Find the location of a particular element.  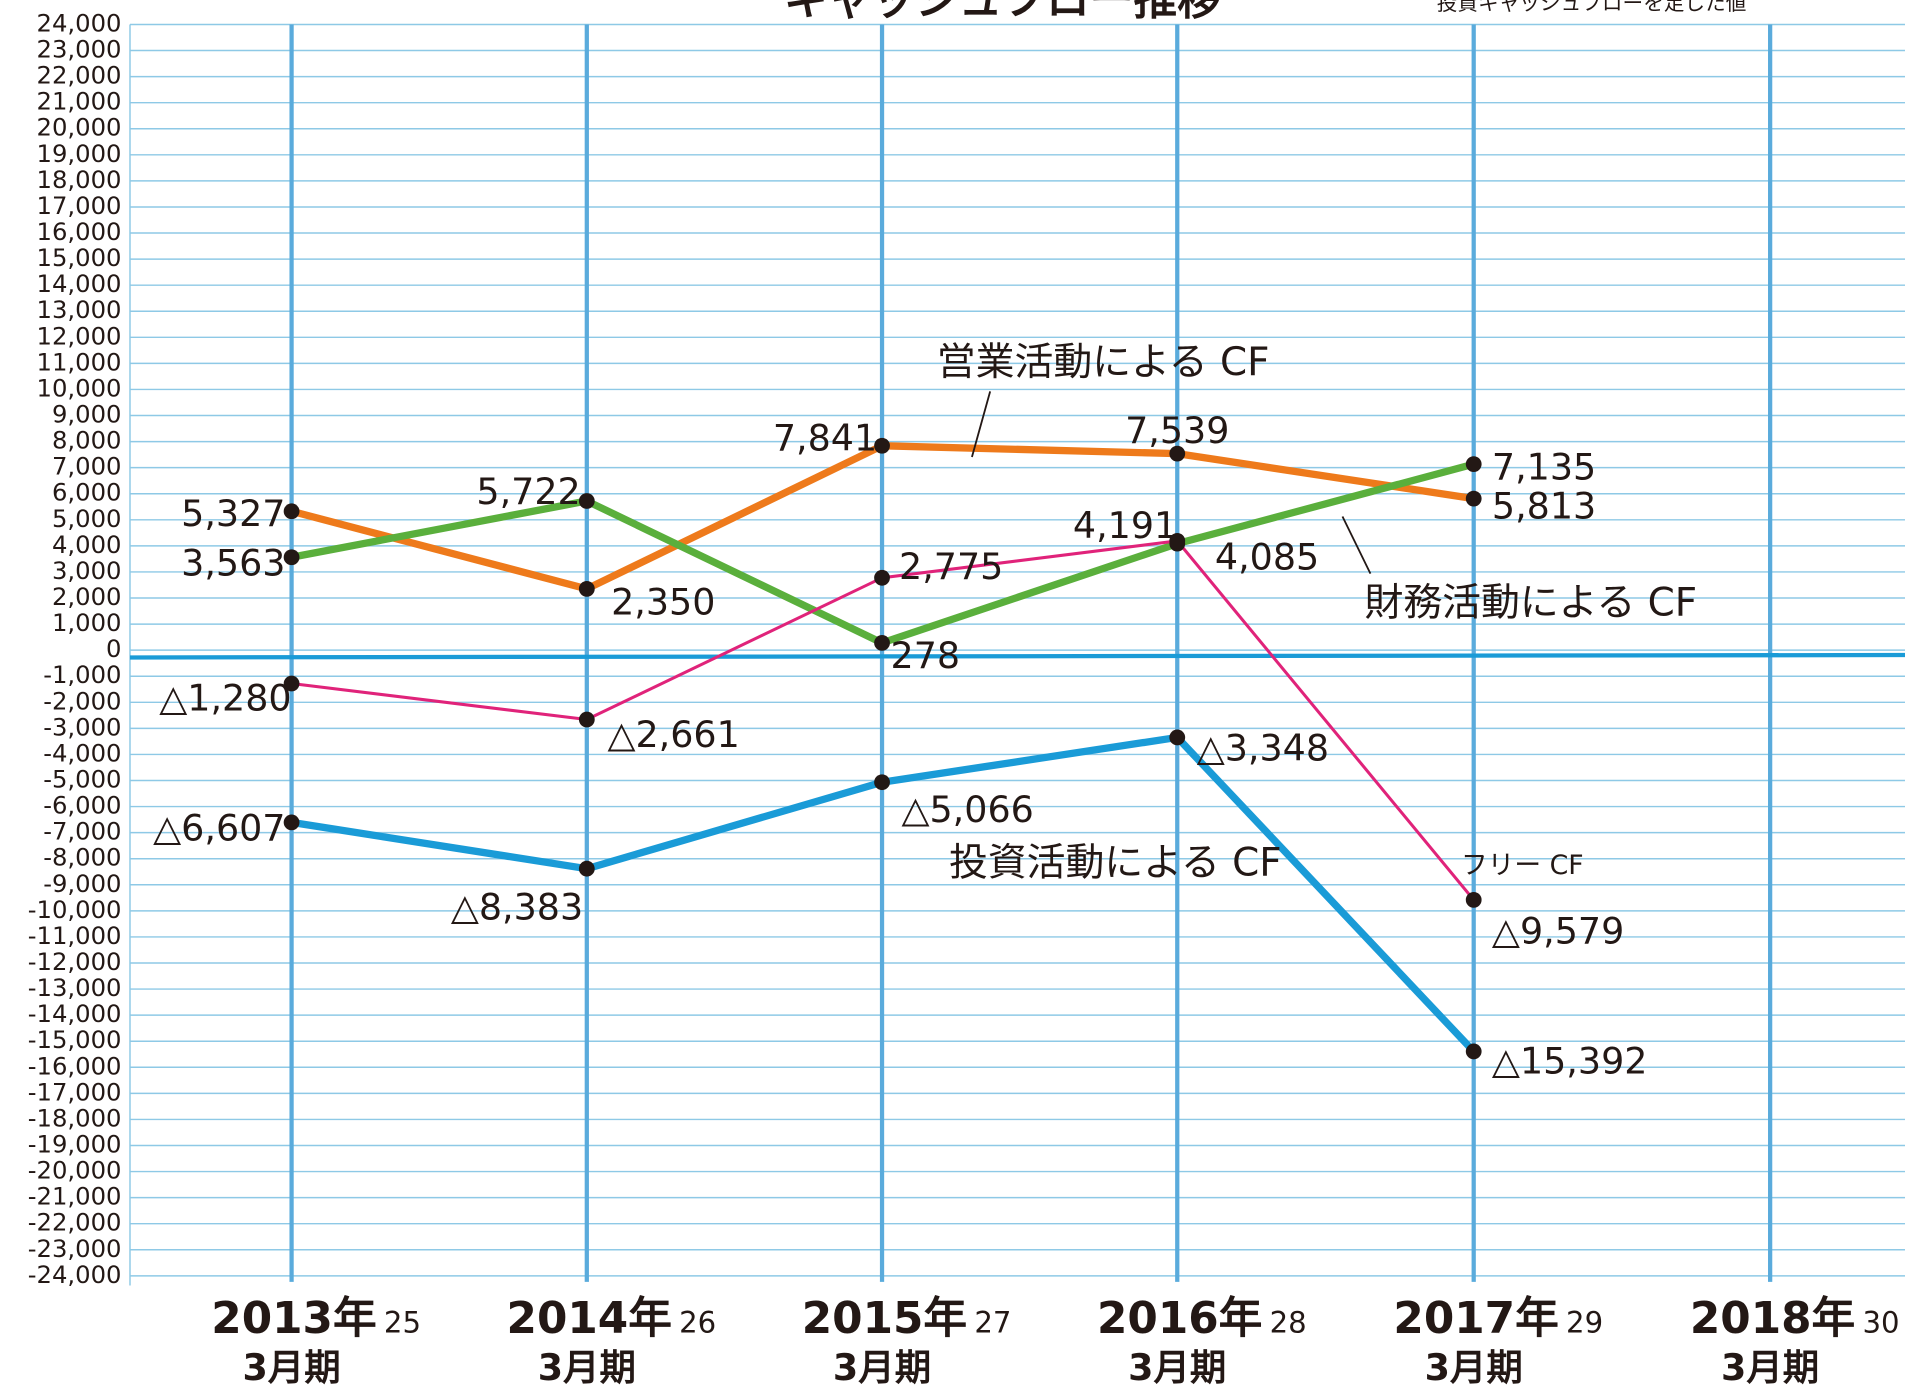

data-label: 2,350 is located at coordinates (663, 601).